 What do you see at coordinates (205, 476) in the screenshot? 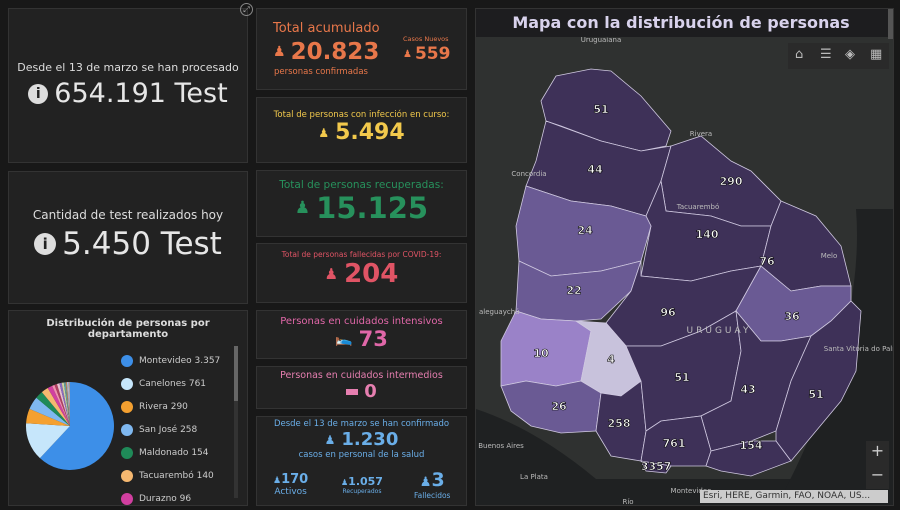
I see `legend-value: 140` at bounding box center [205, 476].